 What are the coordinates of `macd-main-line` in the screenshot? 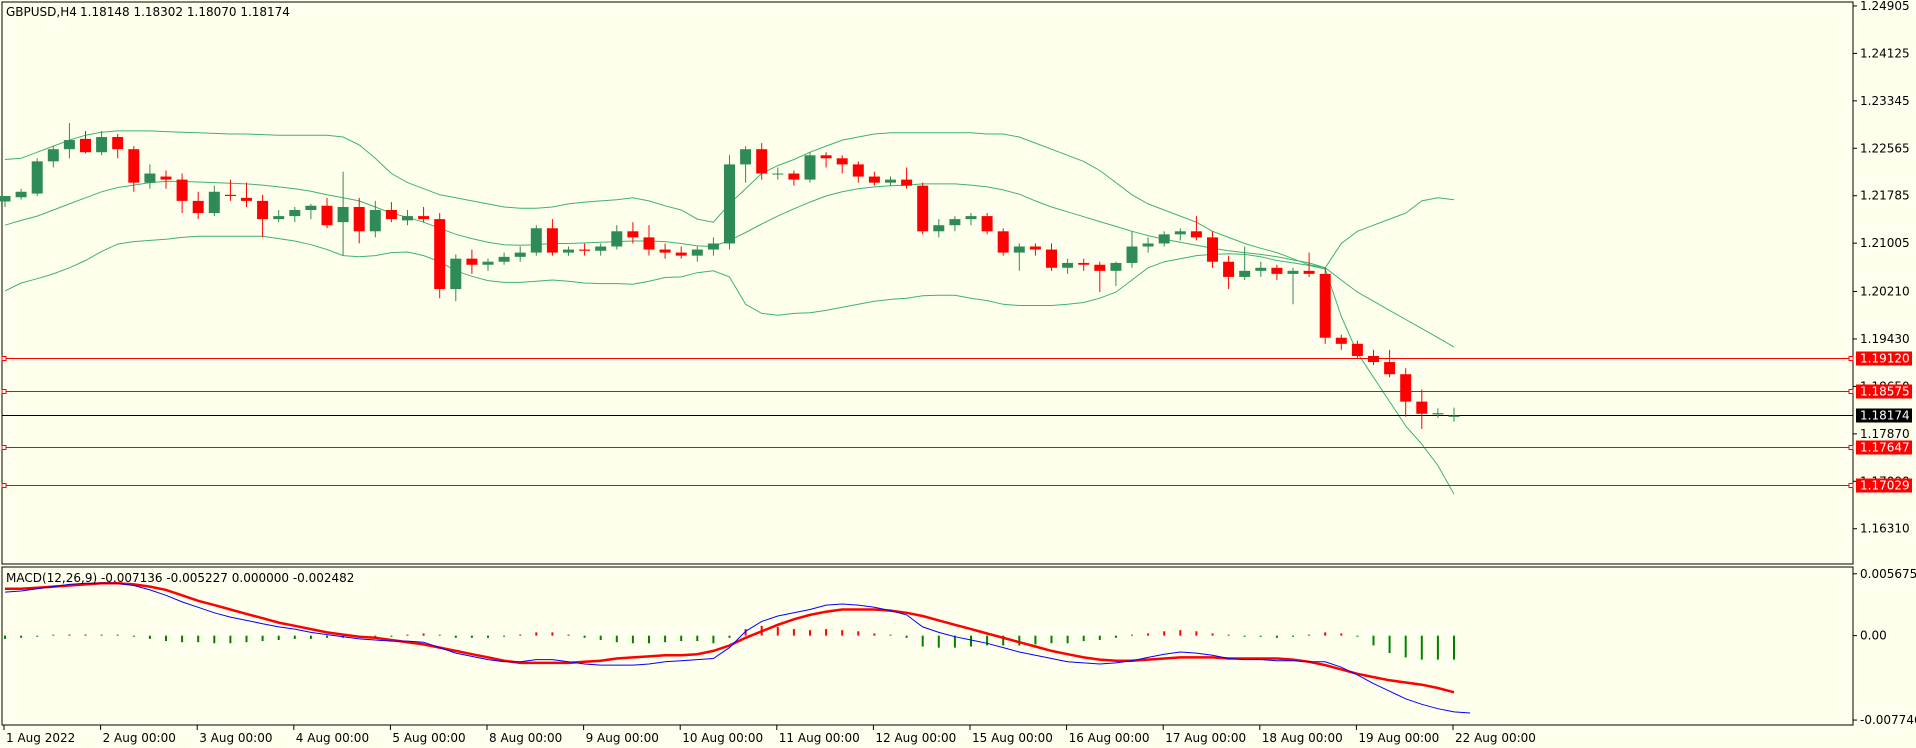 It's located at (737, 648).